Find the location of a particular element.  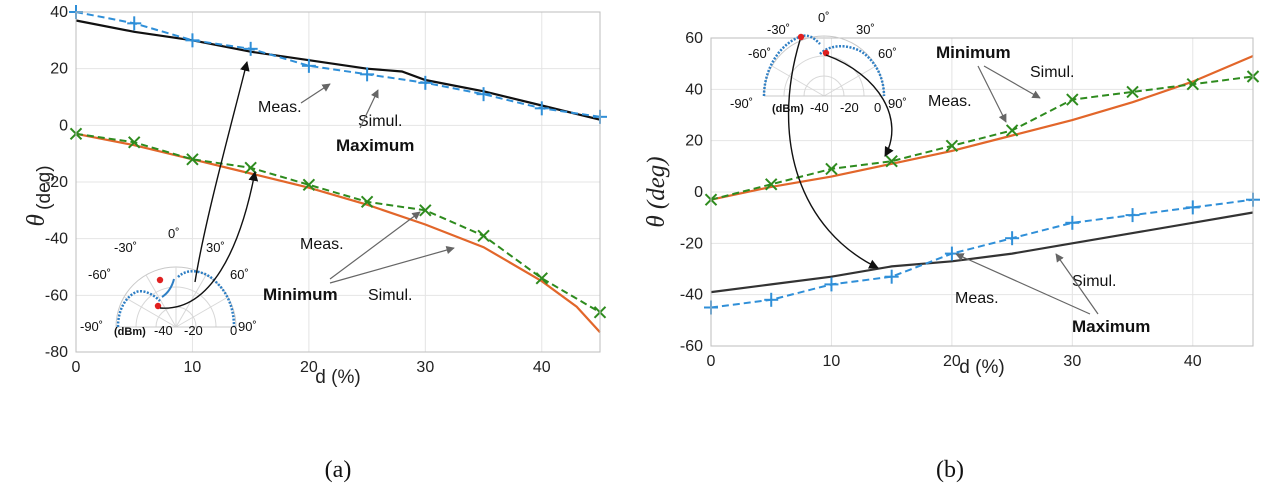

y-tick-label: 60 is located at coordinates (694, 38).